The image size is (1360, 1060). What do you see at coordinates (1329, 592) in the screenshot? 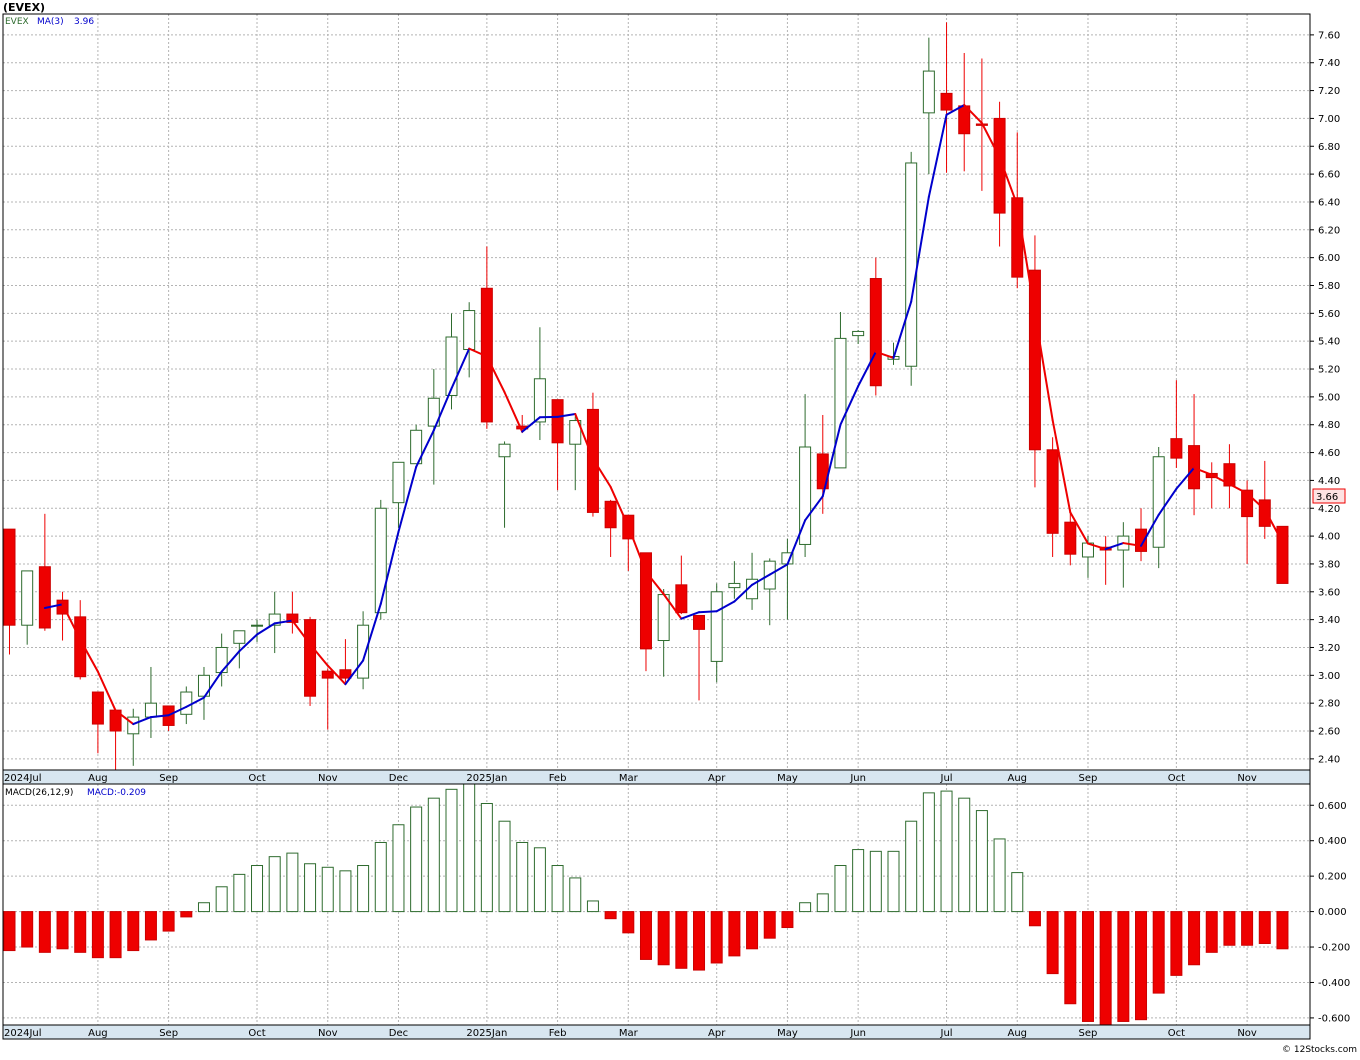
I see `price-ytick-label: 3.60` at bounding box center [1329, 592].